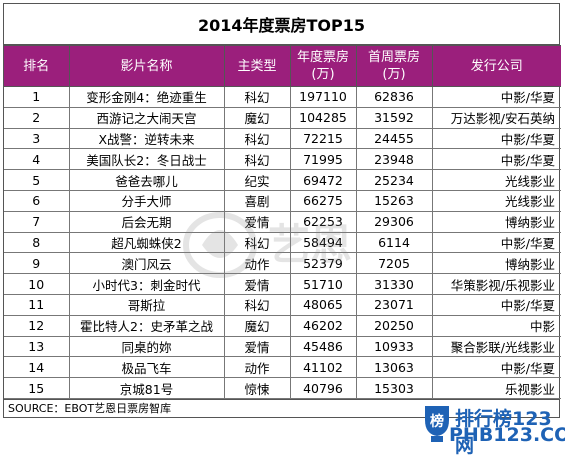 Image resolution: width=565 pixels, height=458 pixels. I want to click on distributor-cell: 中影, so click(496, 325).